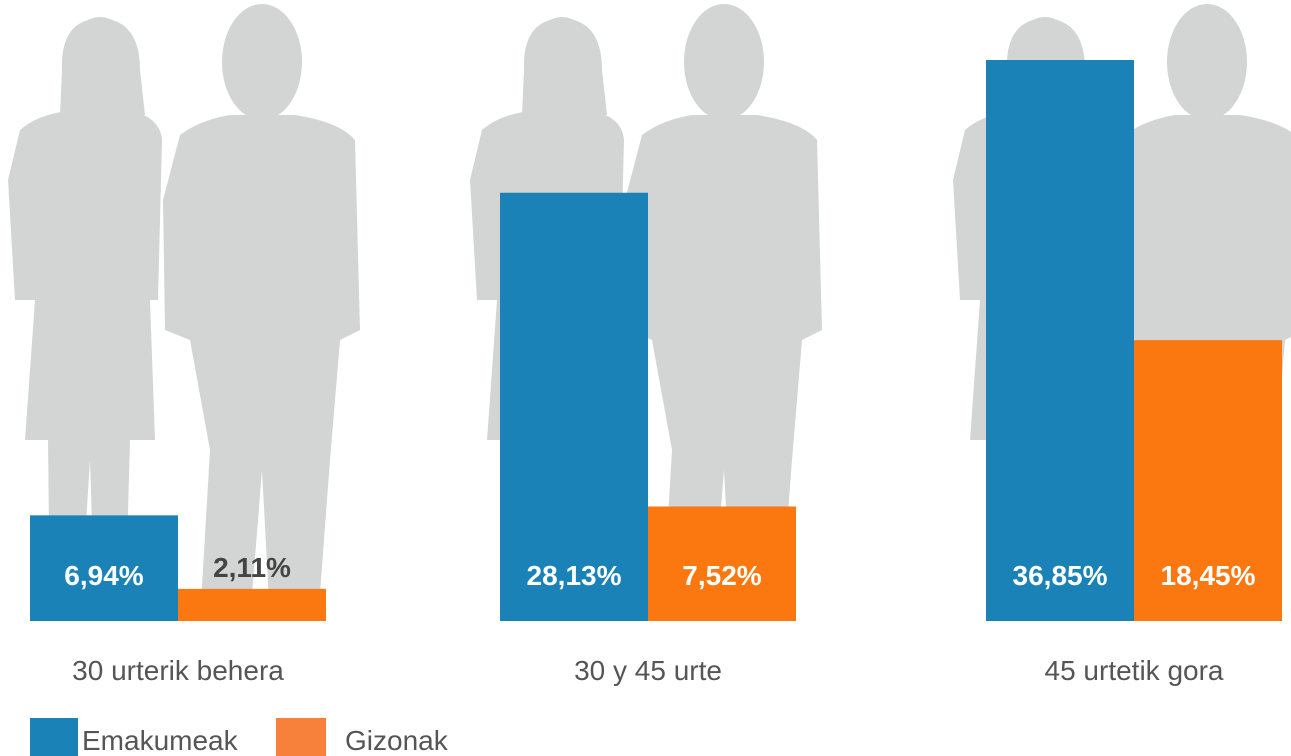 The image size is (1291, 756). What do you see at coordinates (252, 567) in the screenshot?
I see `value-label: 2,11%` at bounding box center [252, 567].